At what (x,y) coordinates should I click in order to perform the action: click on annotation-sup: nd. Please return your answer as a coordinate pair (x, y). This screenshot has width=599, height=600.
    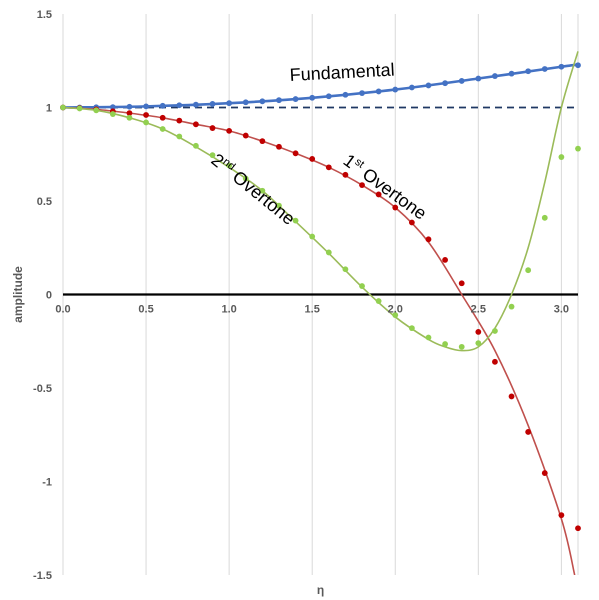
    Looking at the image, I should click on (228, 164).